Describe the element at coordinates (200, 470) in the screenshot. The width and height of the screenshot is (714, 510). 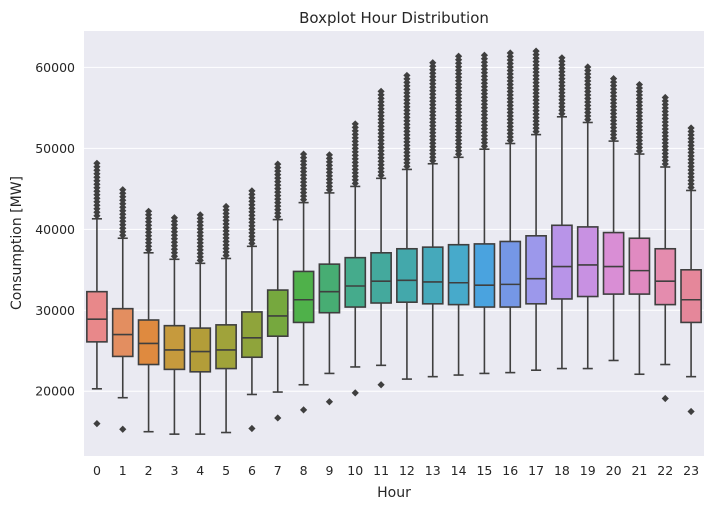
I see `x-tick-label: 4` at that location.